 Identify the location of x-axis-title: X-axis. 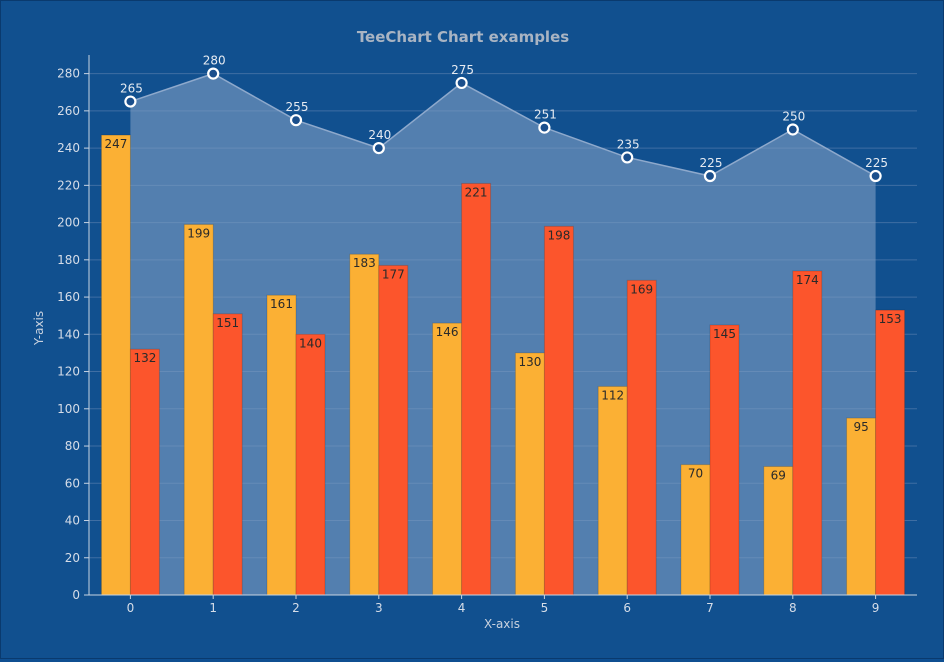
(502, 624).